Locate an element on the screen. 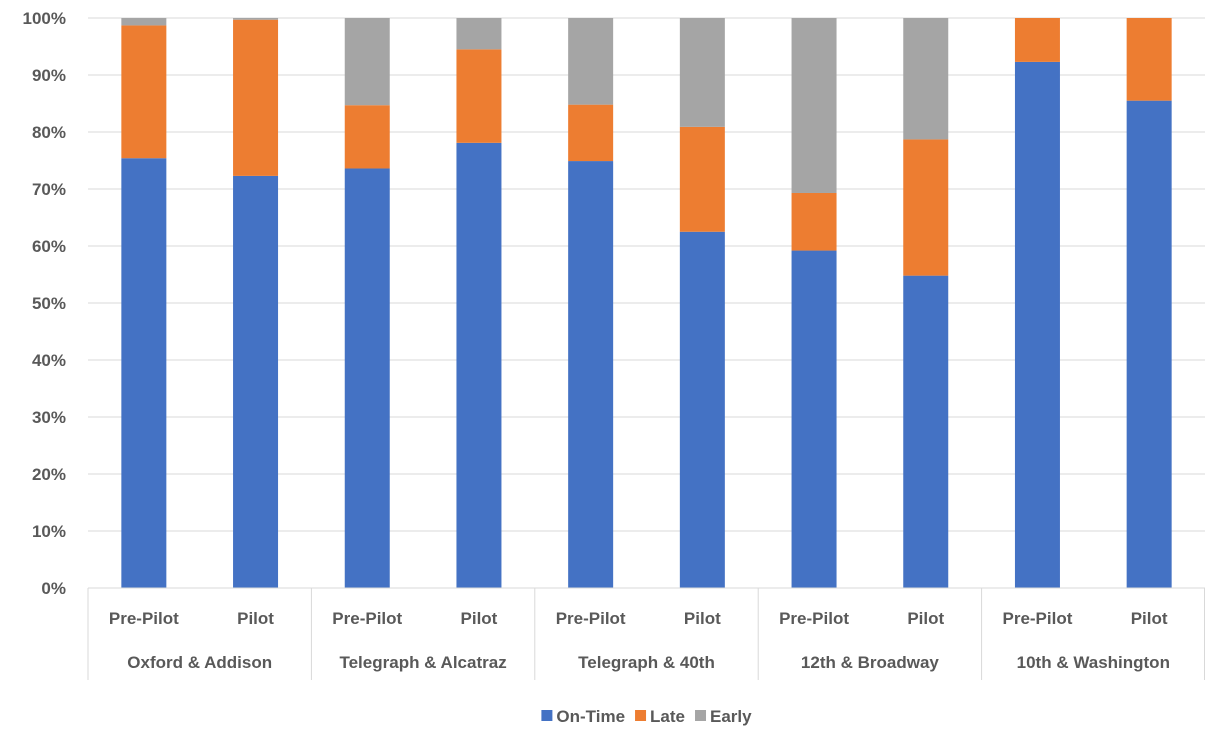 The image size is (1205, 730). x-group-label: Telegraph & Alcatraz is located at coordinates (422, 662).